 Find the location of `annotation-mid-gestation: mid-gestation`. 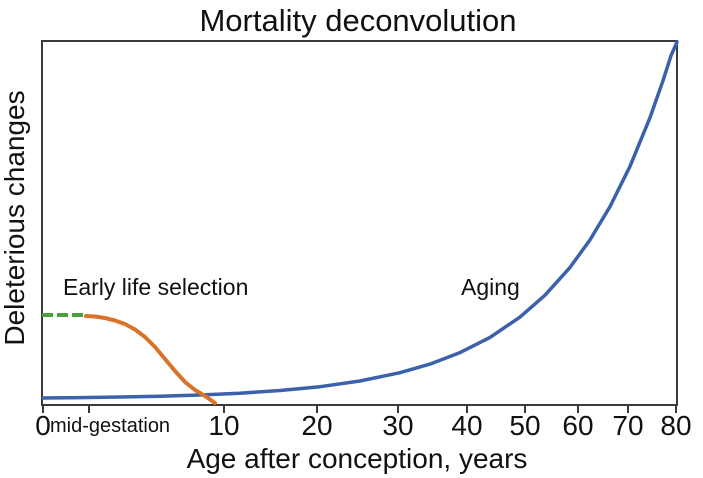

annotation-mid-gestation: mid-gestation is located at coordinates (110, 426).